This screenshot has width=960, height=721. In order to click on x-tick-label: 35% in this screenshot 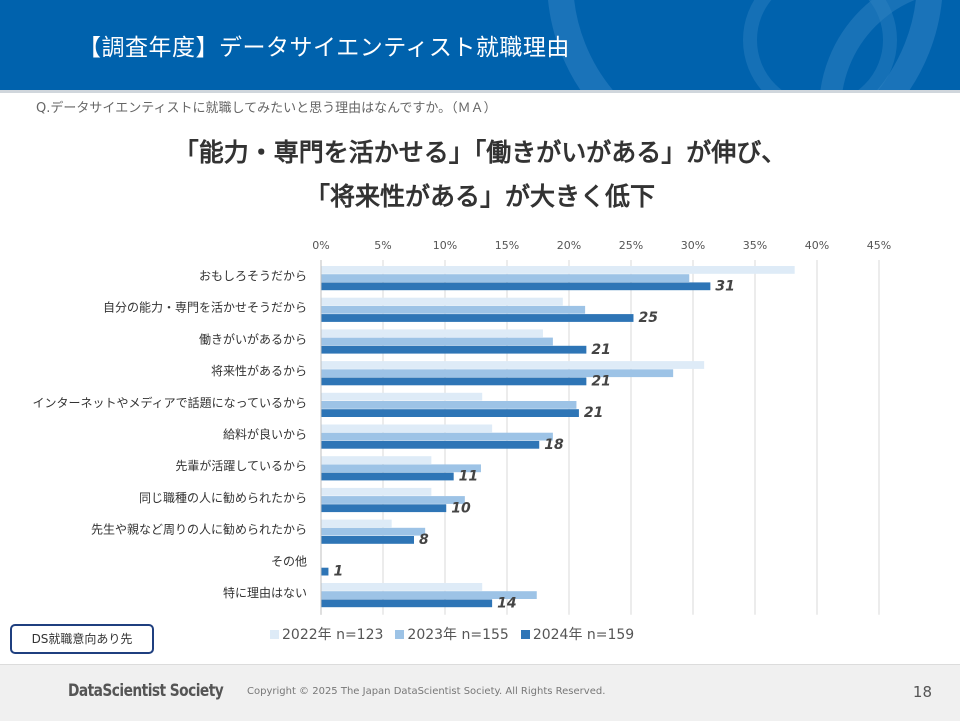, I will do `click(755, 245)`.